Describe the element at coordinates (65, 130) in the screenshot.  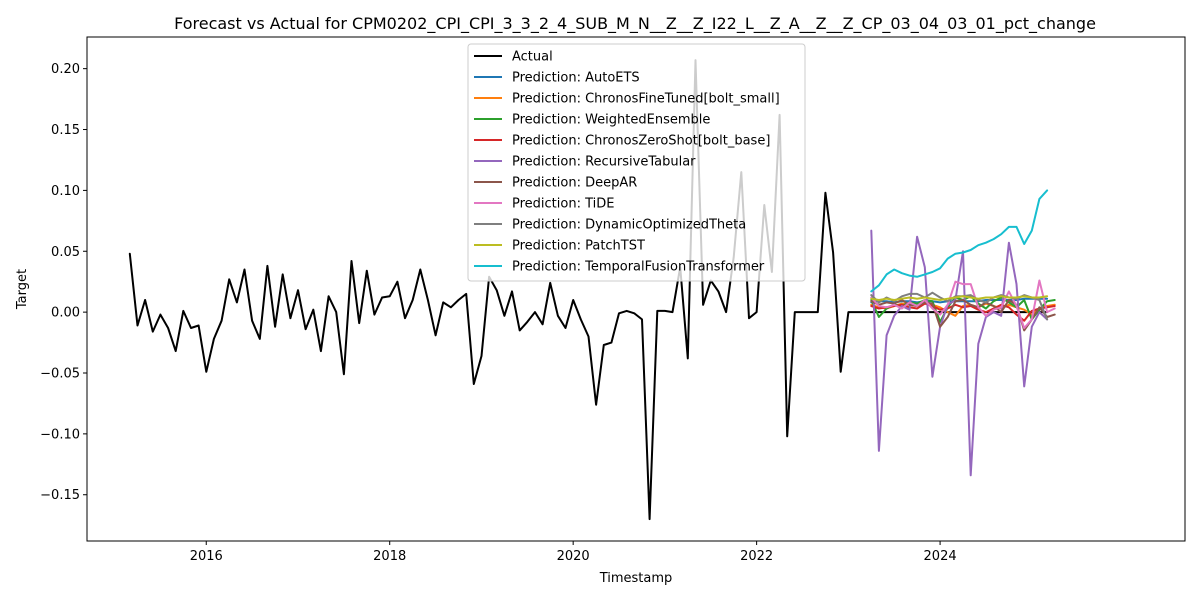
I see `y-tick-label: 0.15` at that location.